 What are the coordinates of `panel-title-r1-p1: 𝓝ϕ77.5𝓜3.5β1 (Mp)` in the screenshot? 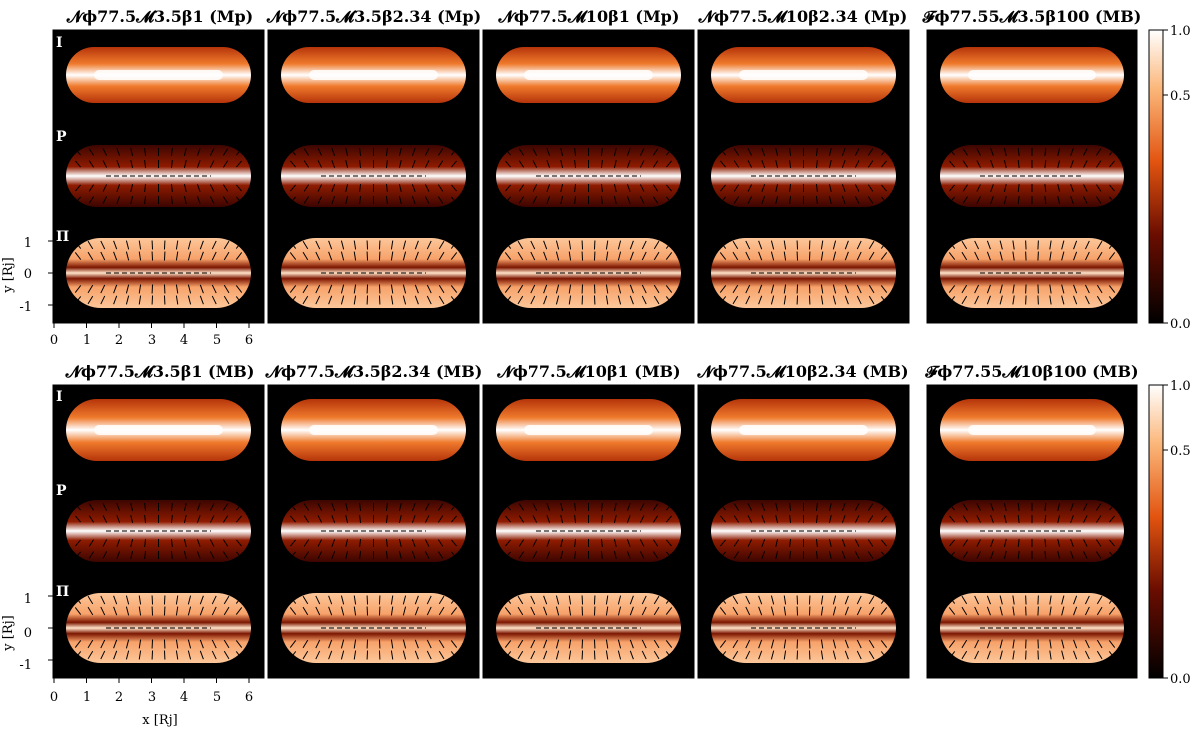 It's located at (159, 16).